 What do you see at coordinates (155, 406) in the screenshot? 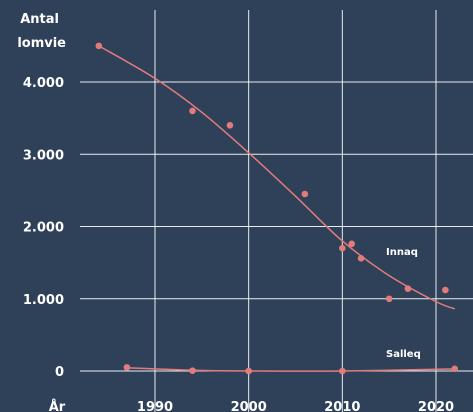
I see `x-tick-label: 1990` at bounding box center [155, 406].